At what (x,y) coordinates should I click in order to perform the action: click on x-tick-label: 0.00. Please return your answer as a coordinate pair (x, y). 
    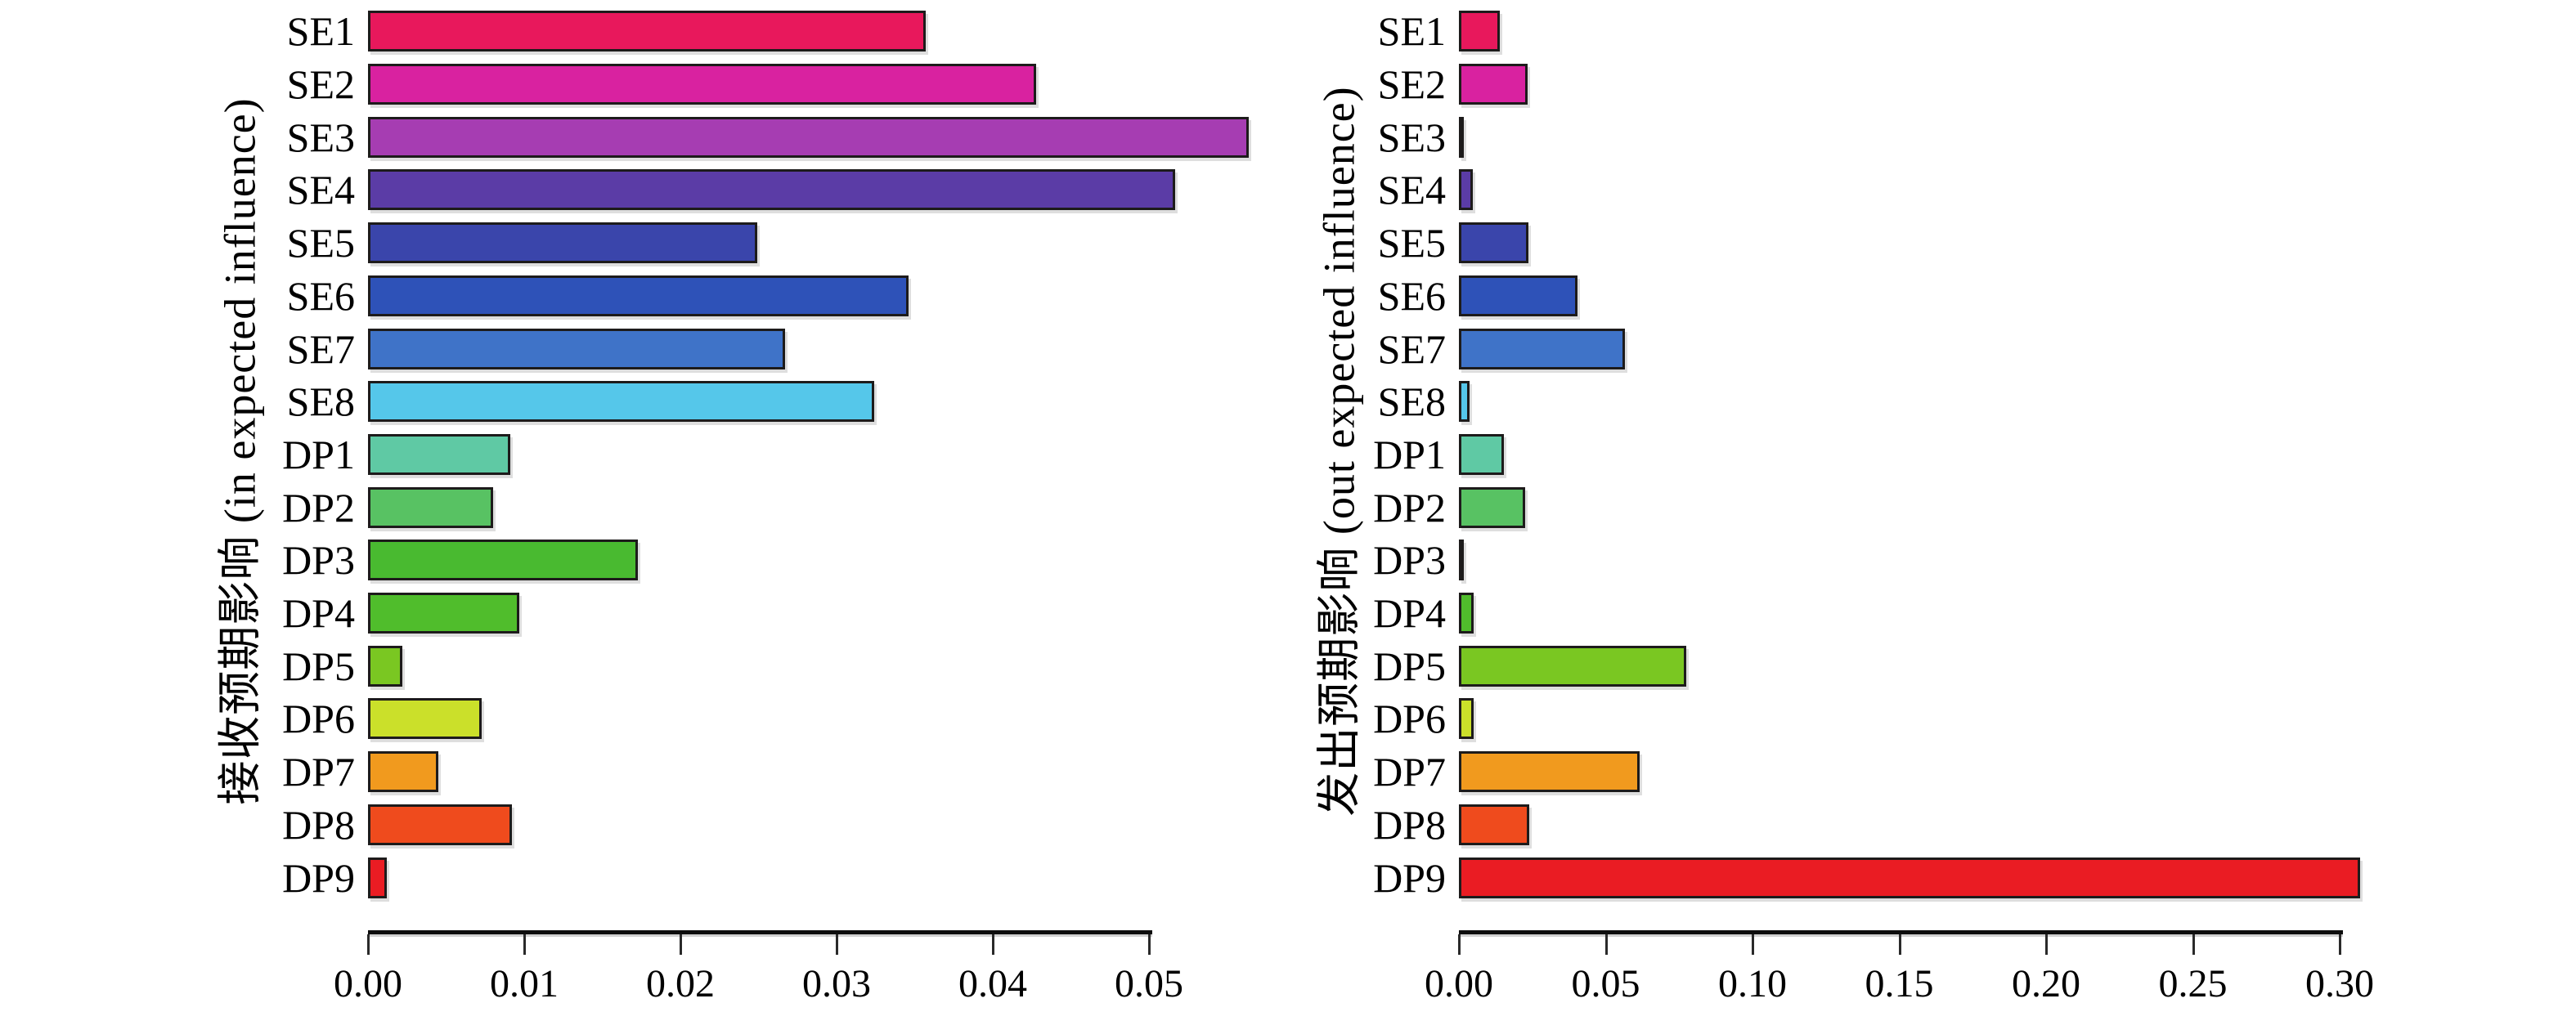
    Looking at the image, I should click on (368, 984).